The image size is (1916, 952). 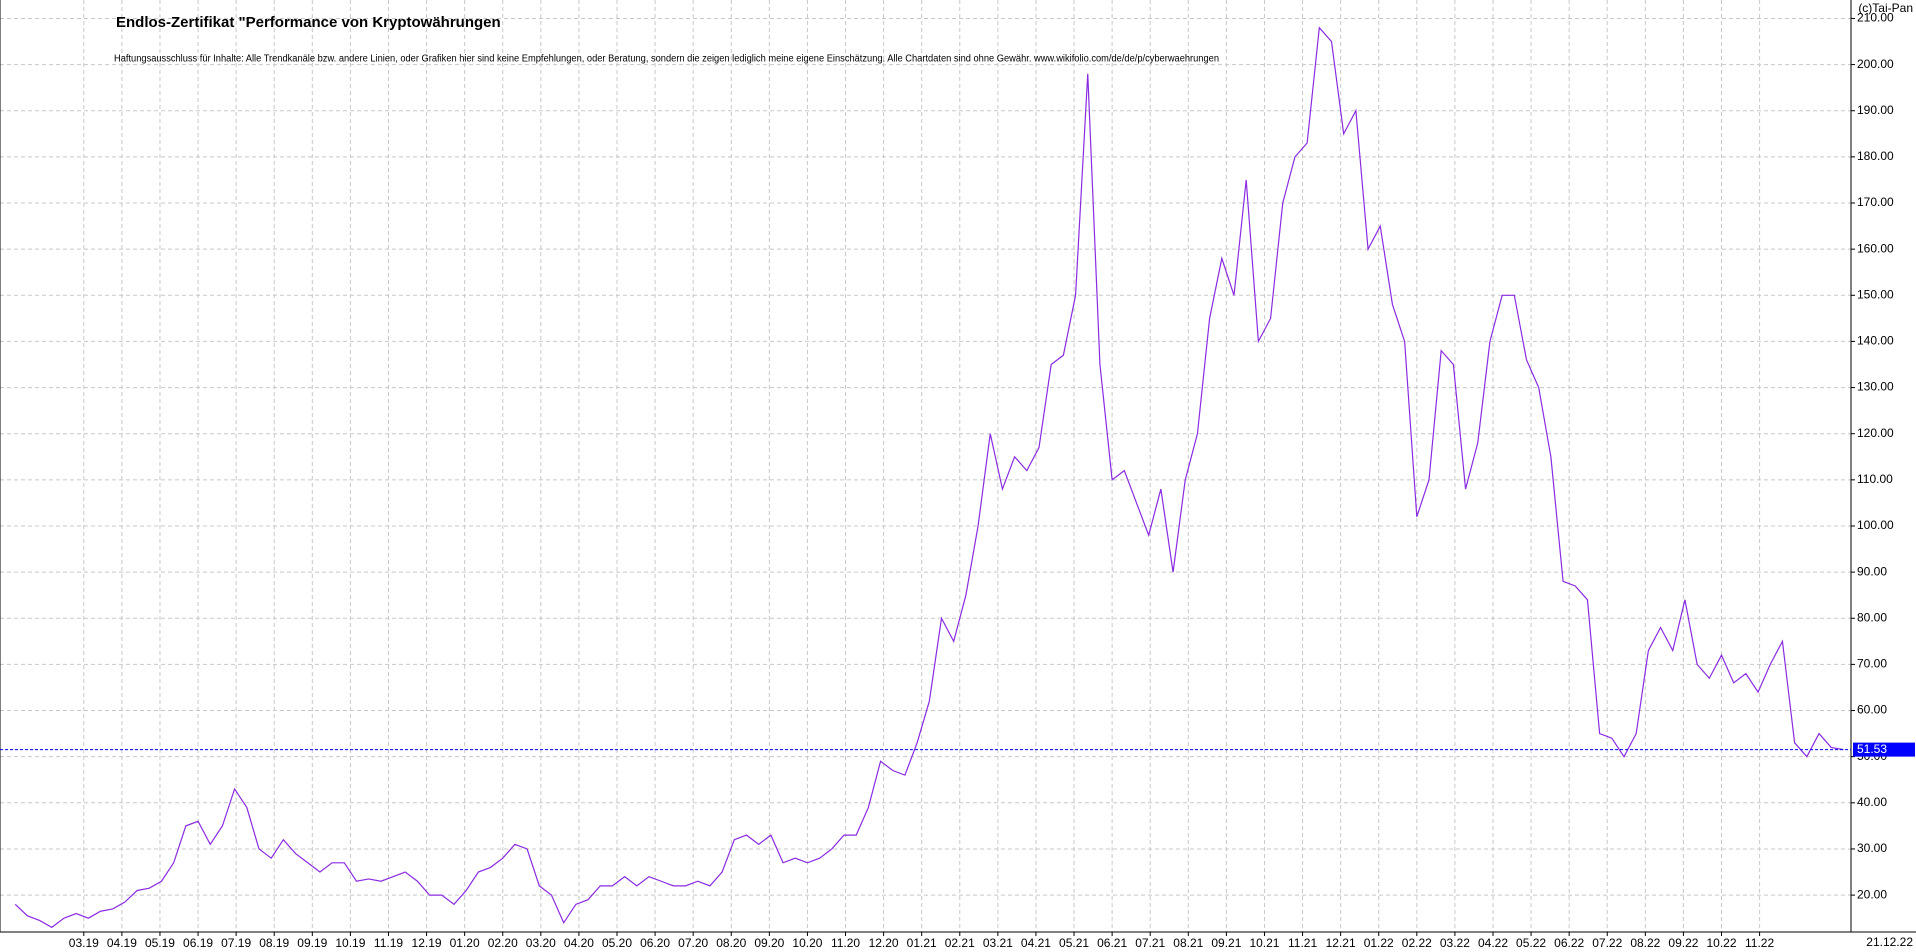 I want to click on x-tick-label: 03.22, so click(x=1455, y=943).